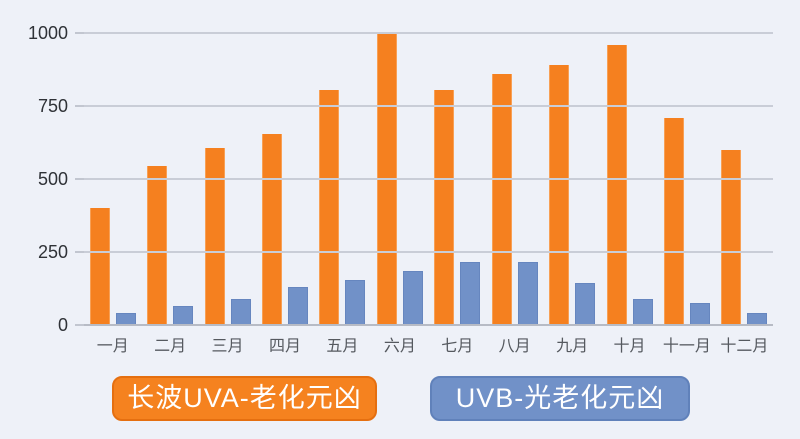 The image size is (800, 439). I want to click on x-axis-label-11: 十一月, so click(686, 346).